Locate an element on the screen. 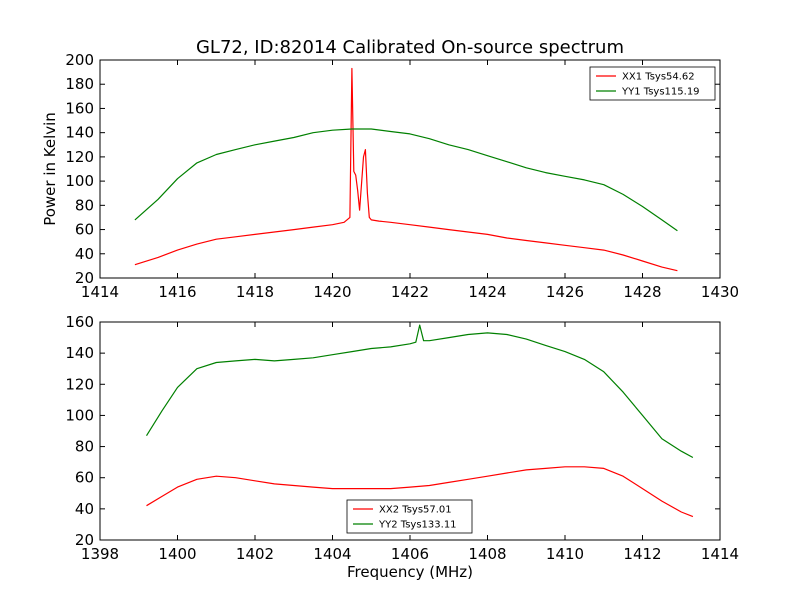 This screenshot has height=604, width=800. x-tick-label: 1418 is located at coordinates (255, 292).